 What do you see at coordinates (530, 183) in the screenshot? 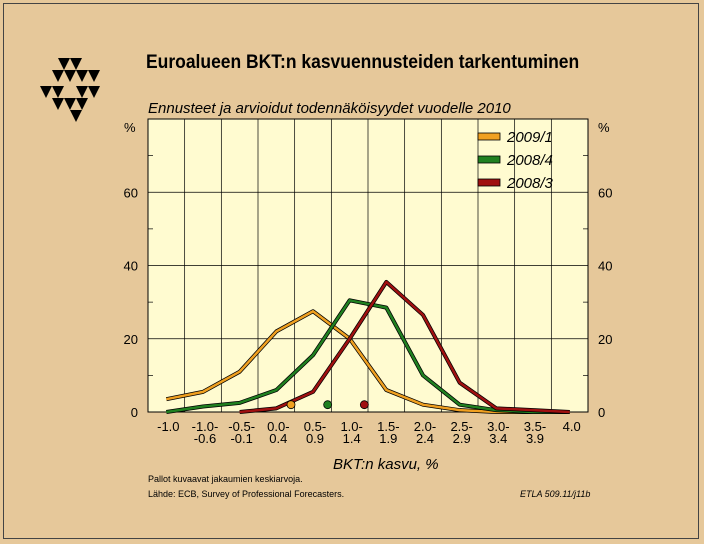
I see `legend-label: 2008/3` at bounding box center [530, 183].